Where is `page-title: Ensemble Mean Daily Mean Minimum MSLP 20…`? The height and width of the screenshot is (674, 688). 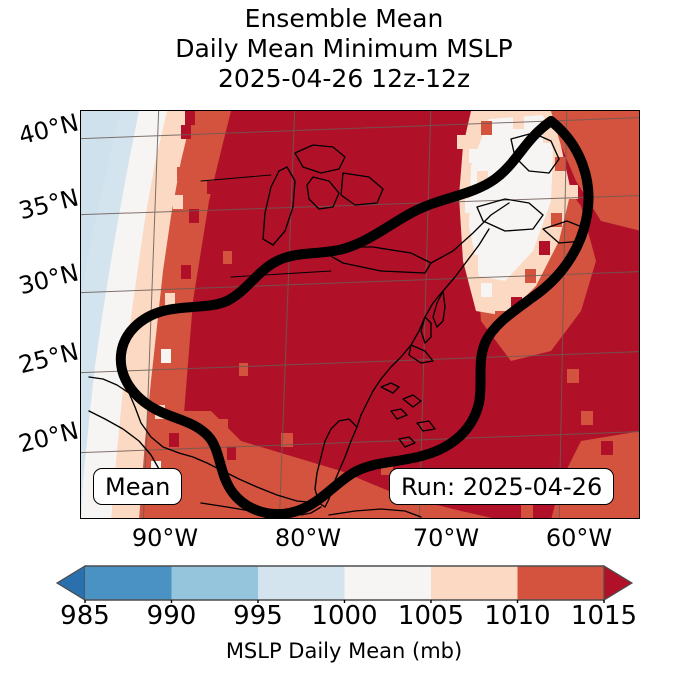 page-title: Ensemble Mean Daily Mean Minimum MSLP 20… is located at coordinates (344, 49).